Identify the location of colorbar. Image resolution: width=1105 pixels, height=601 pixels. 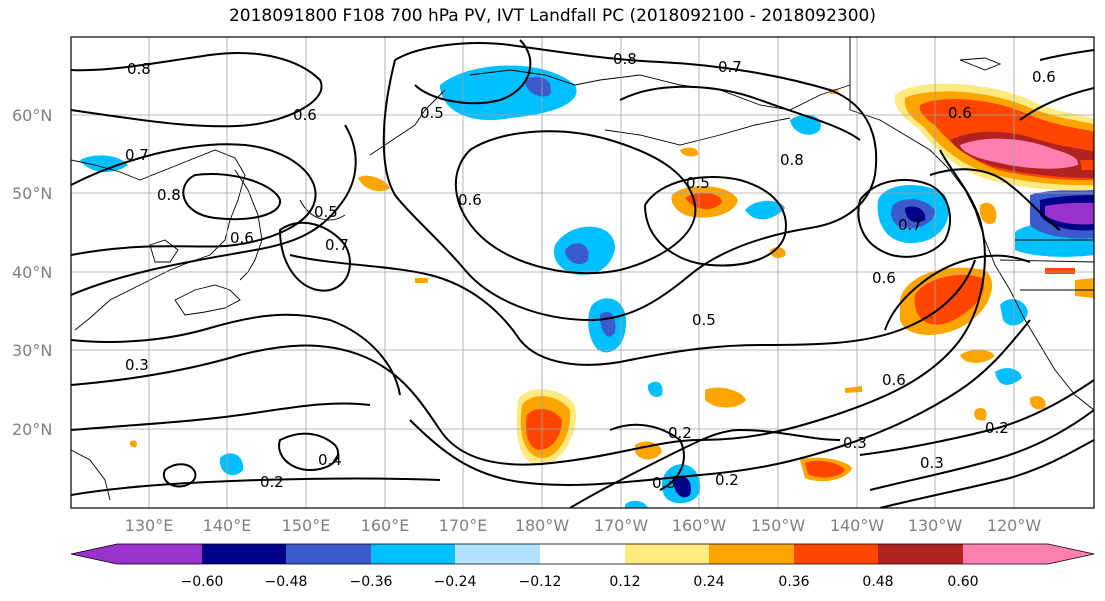
(582, 554).